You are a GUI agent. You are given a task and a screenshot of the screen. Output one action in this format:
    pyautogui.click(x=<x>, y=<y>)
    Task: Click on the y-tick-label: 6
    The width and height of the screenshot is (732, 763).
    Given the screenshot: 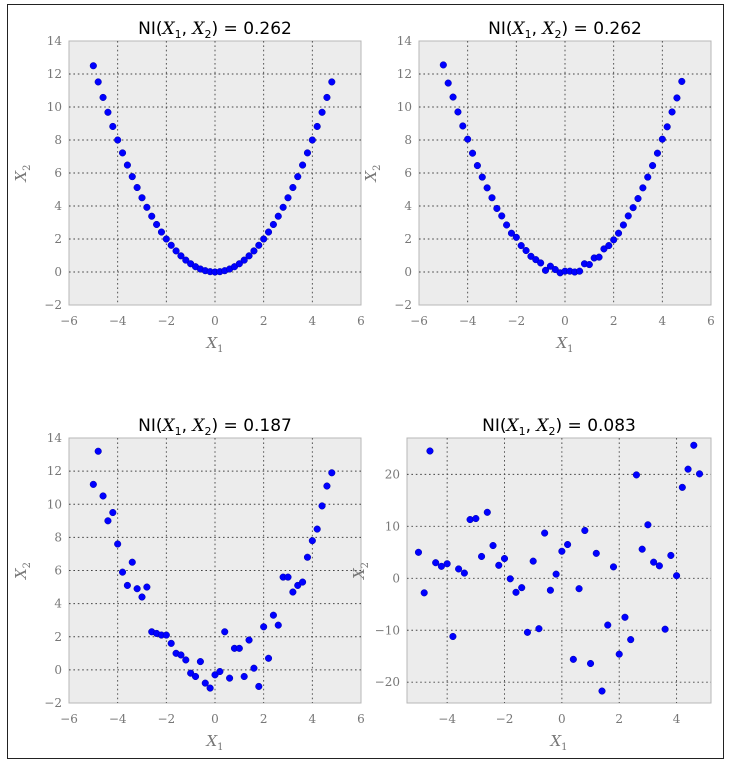 What is the action you would take?
    pyautogui.click(x=408, y=173)
    